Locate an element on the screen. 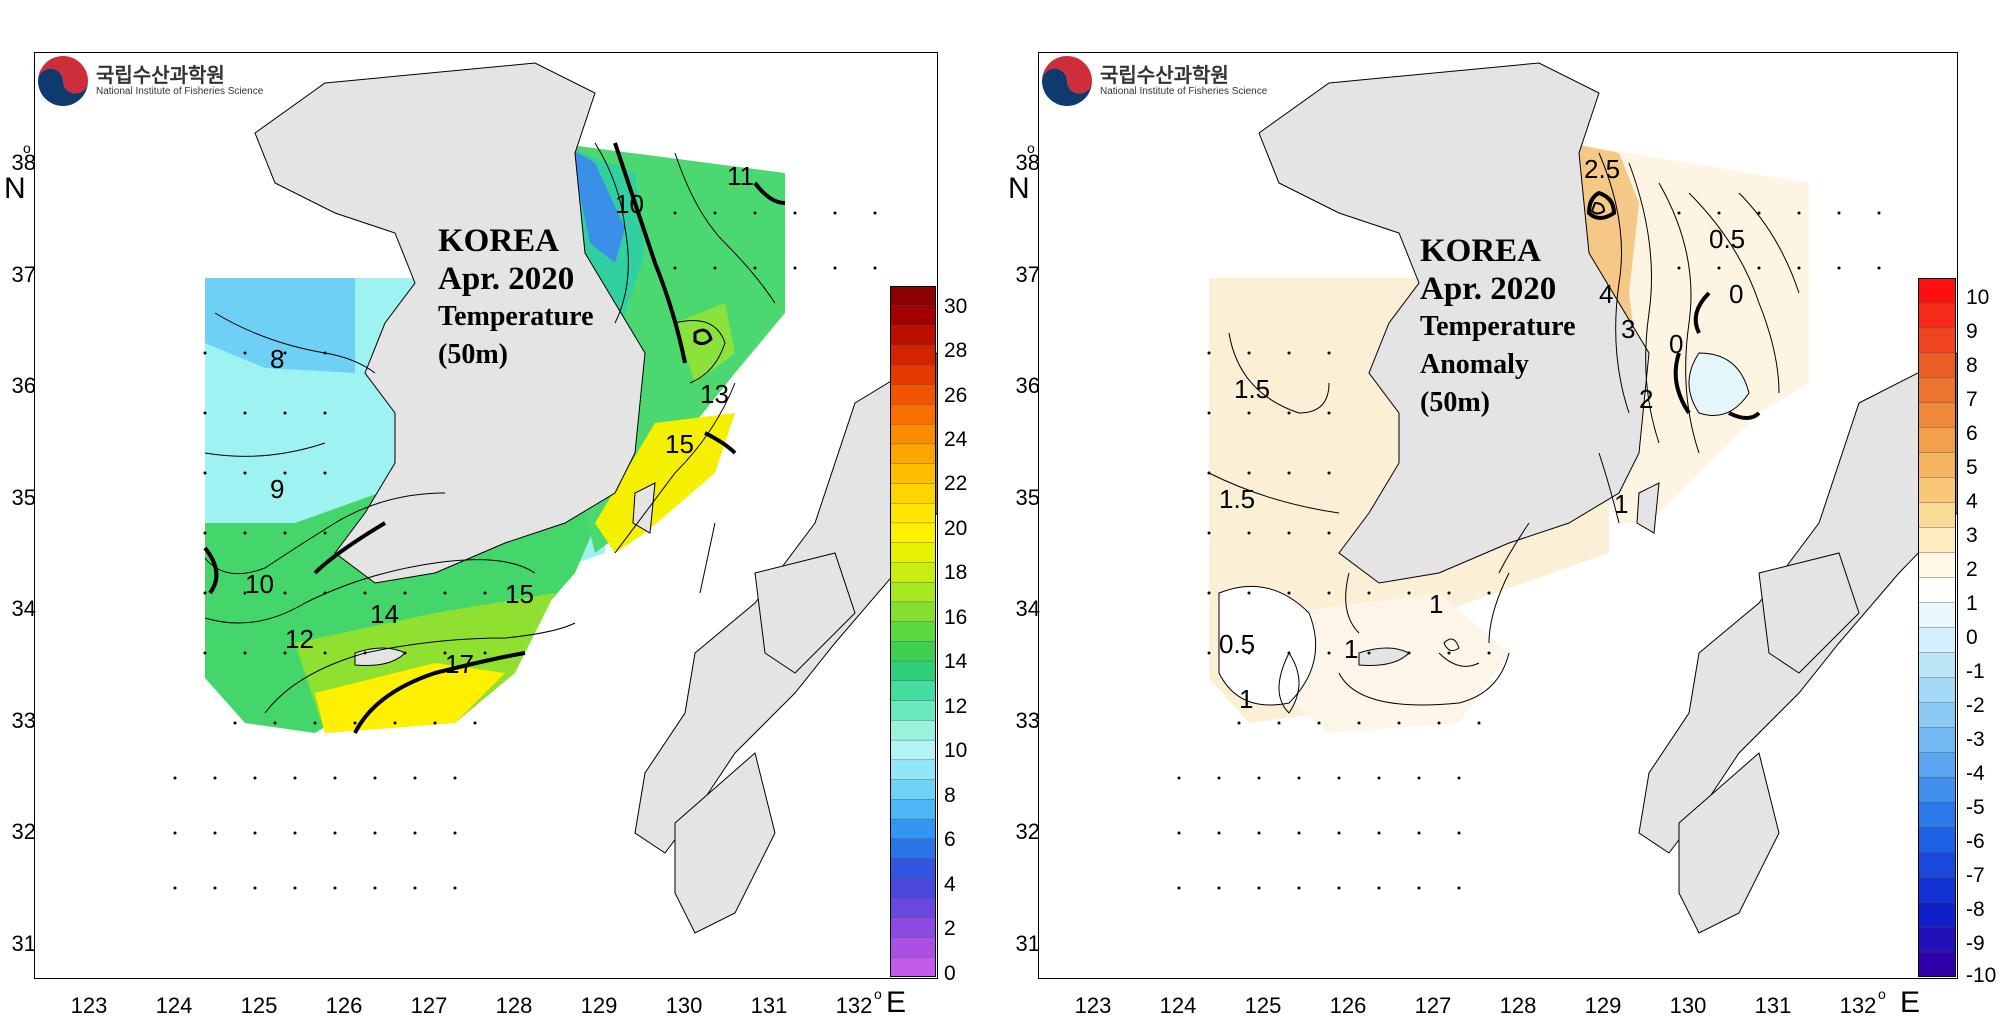  colorbar-label: 20 is located at coordinates (956, 528).